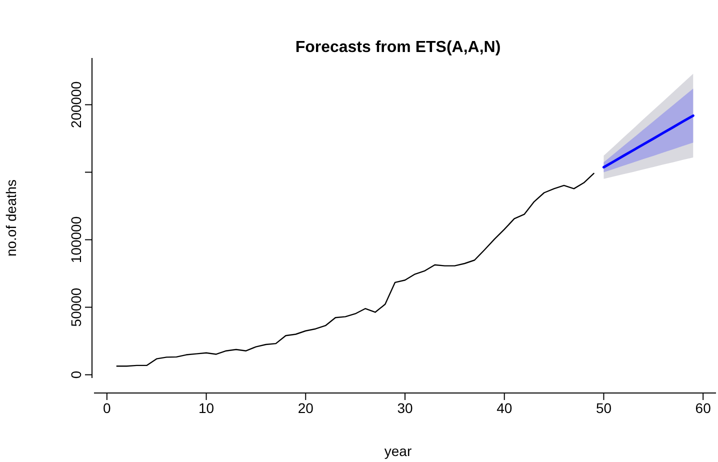  I want to click on chart-title: Forecasts from ETS(A,A,N), so click(398, 47).